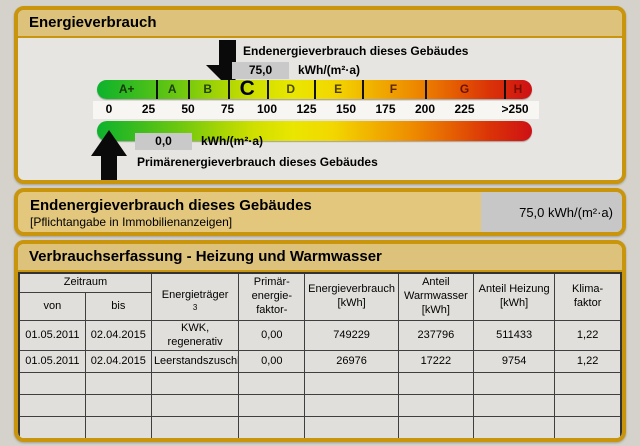 The image size is (640, 446). What do you see at coordinates (515, 109) in the screenshot?
I see `scale-tick-label: >250` at bounding box center [515, 109].